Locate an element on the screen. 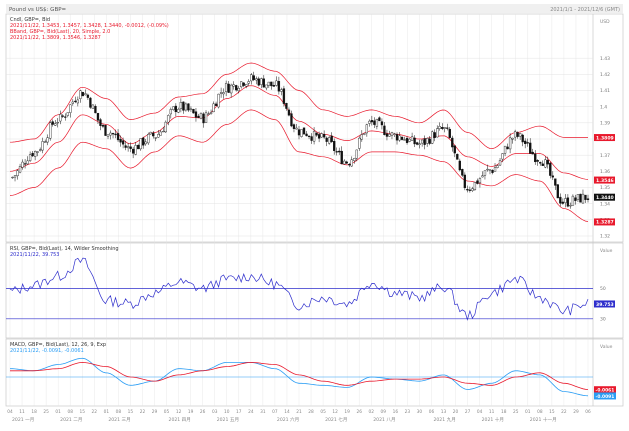 This screenshot has height=431, width=629. x-day-tick: 28 is located at coordinates (311, 412).